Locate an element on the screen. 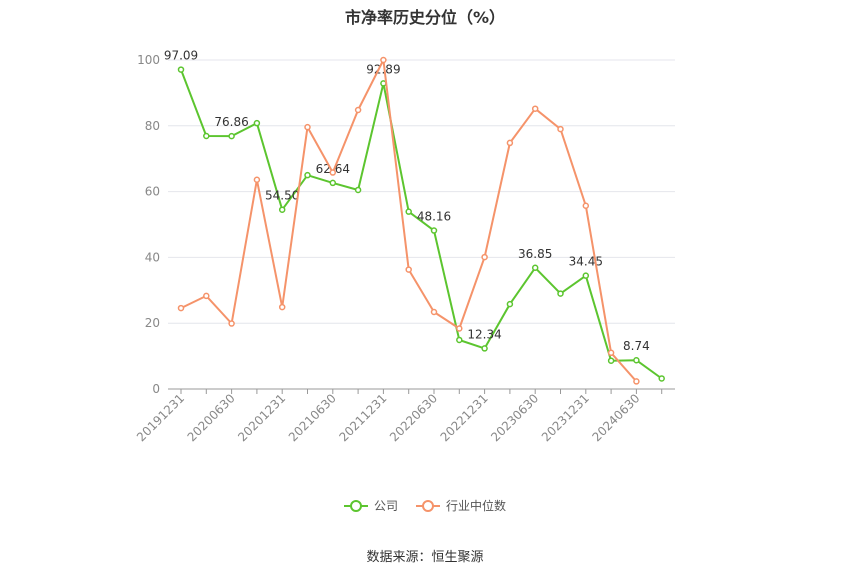 This screenshot has width=850, height=575. x-tick-label-20240630: 20240630 is located at coordinates (615, 417).